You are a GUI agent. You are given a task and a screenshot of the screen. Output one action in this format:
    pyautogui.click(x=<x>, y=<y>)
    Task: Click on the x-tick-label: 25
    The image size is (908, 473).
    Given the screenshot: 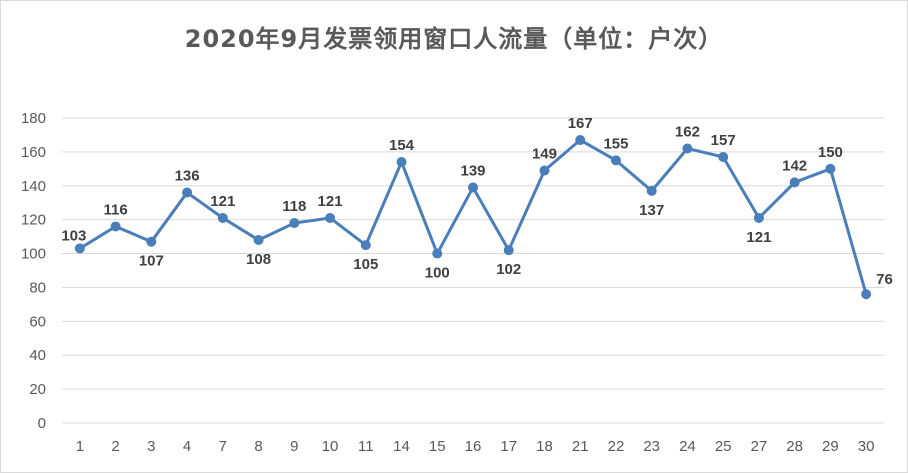 What is the action you would take?
    pyautogui.click(x=723, y=446)
    